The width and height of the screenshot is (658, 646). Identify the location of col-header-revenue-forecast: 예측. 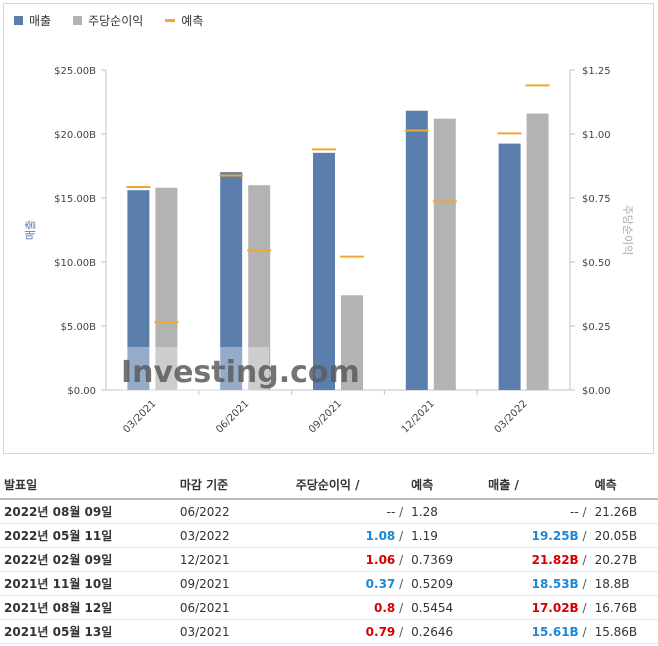
(624, 485).